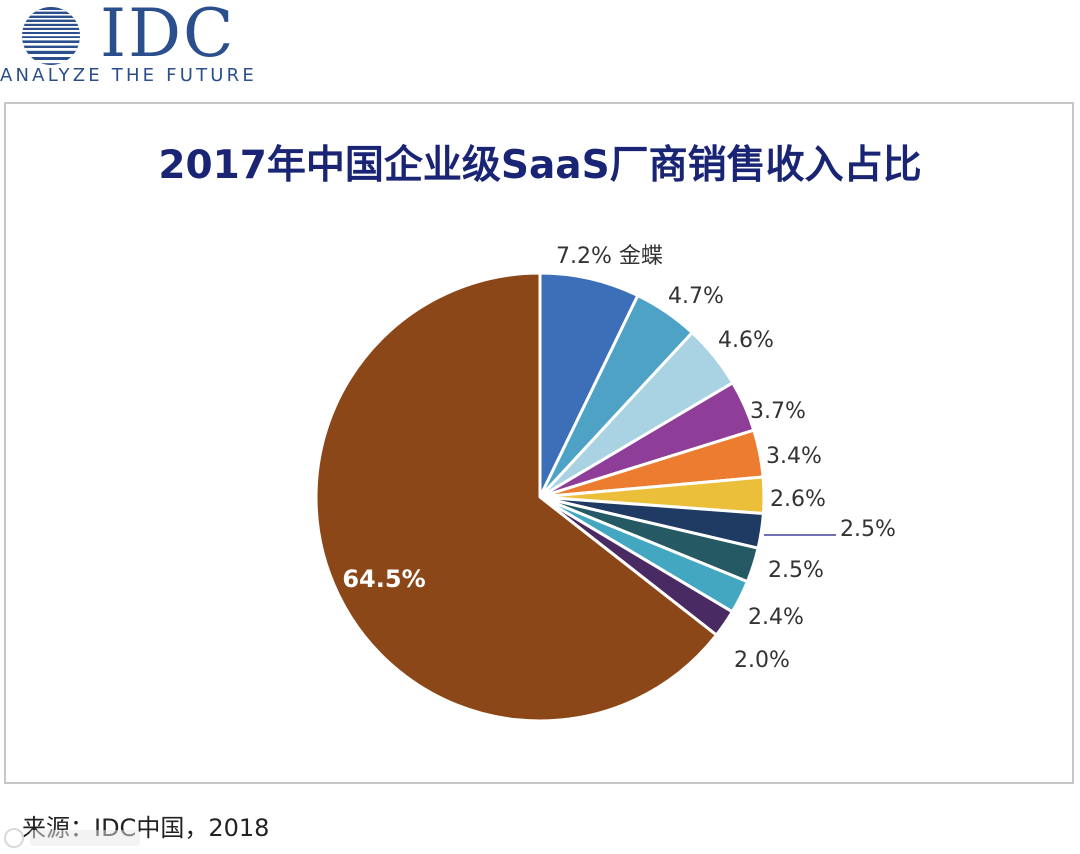 This screenshot has width=1080, height=854. I want to click on pie-slice, so click(589, 385).